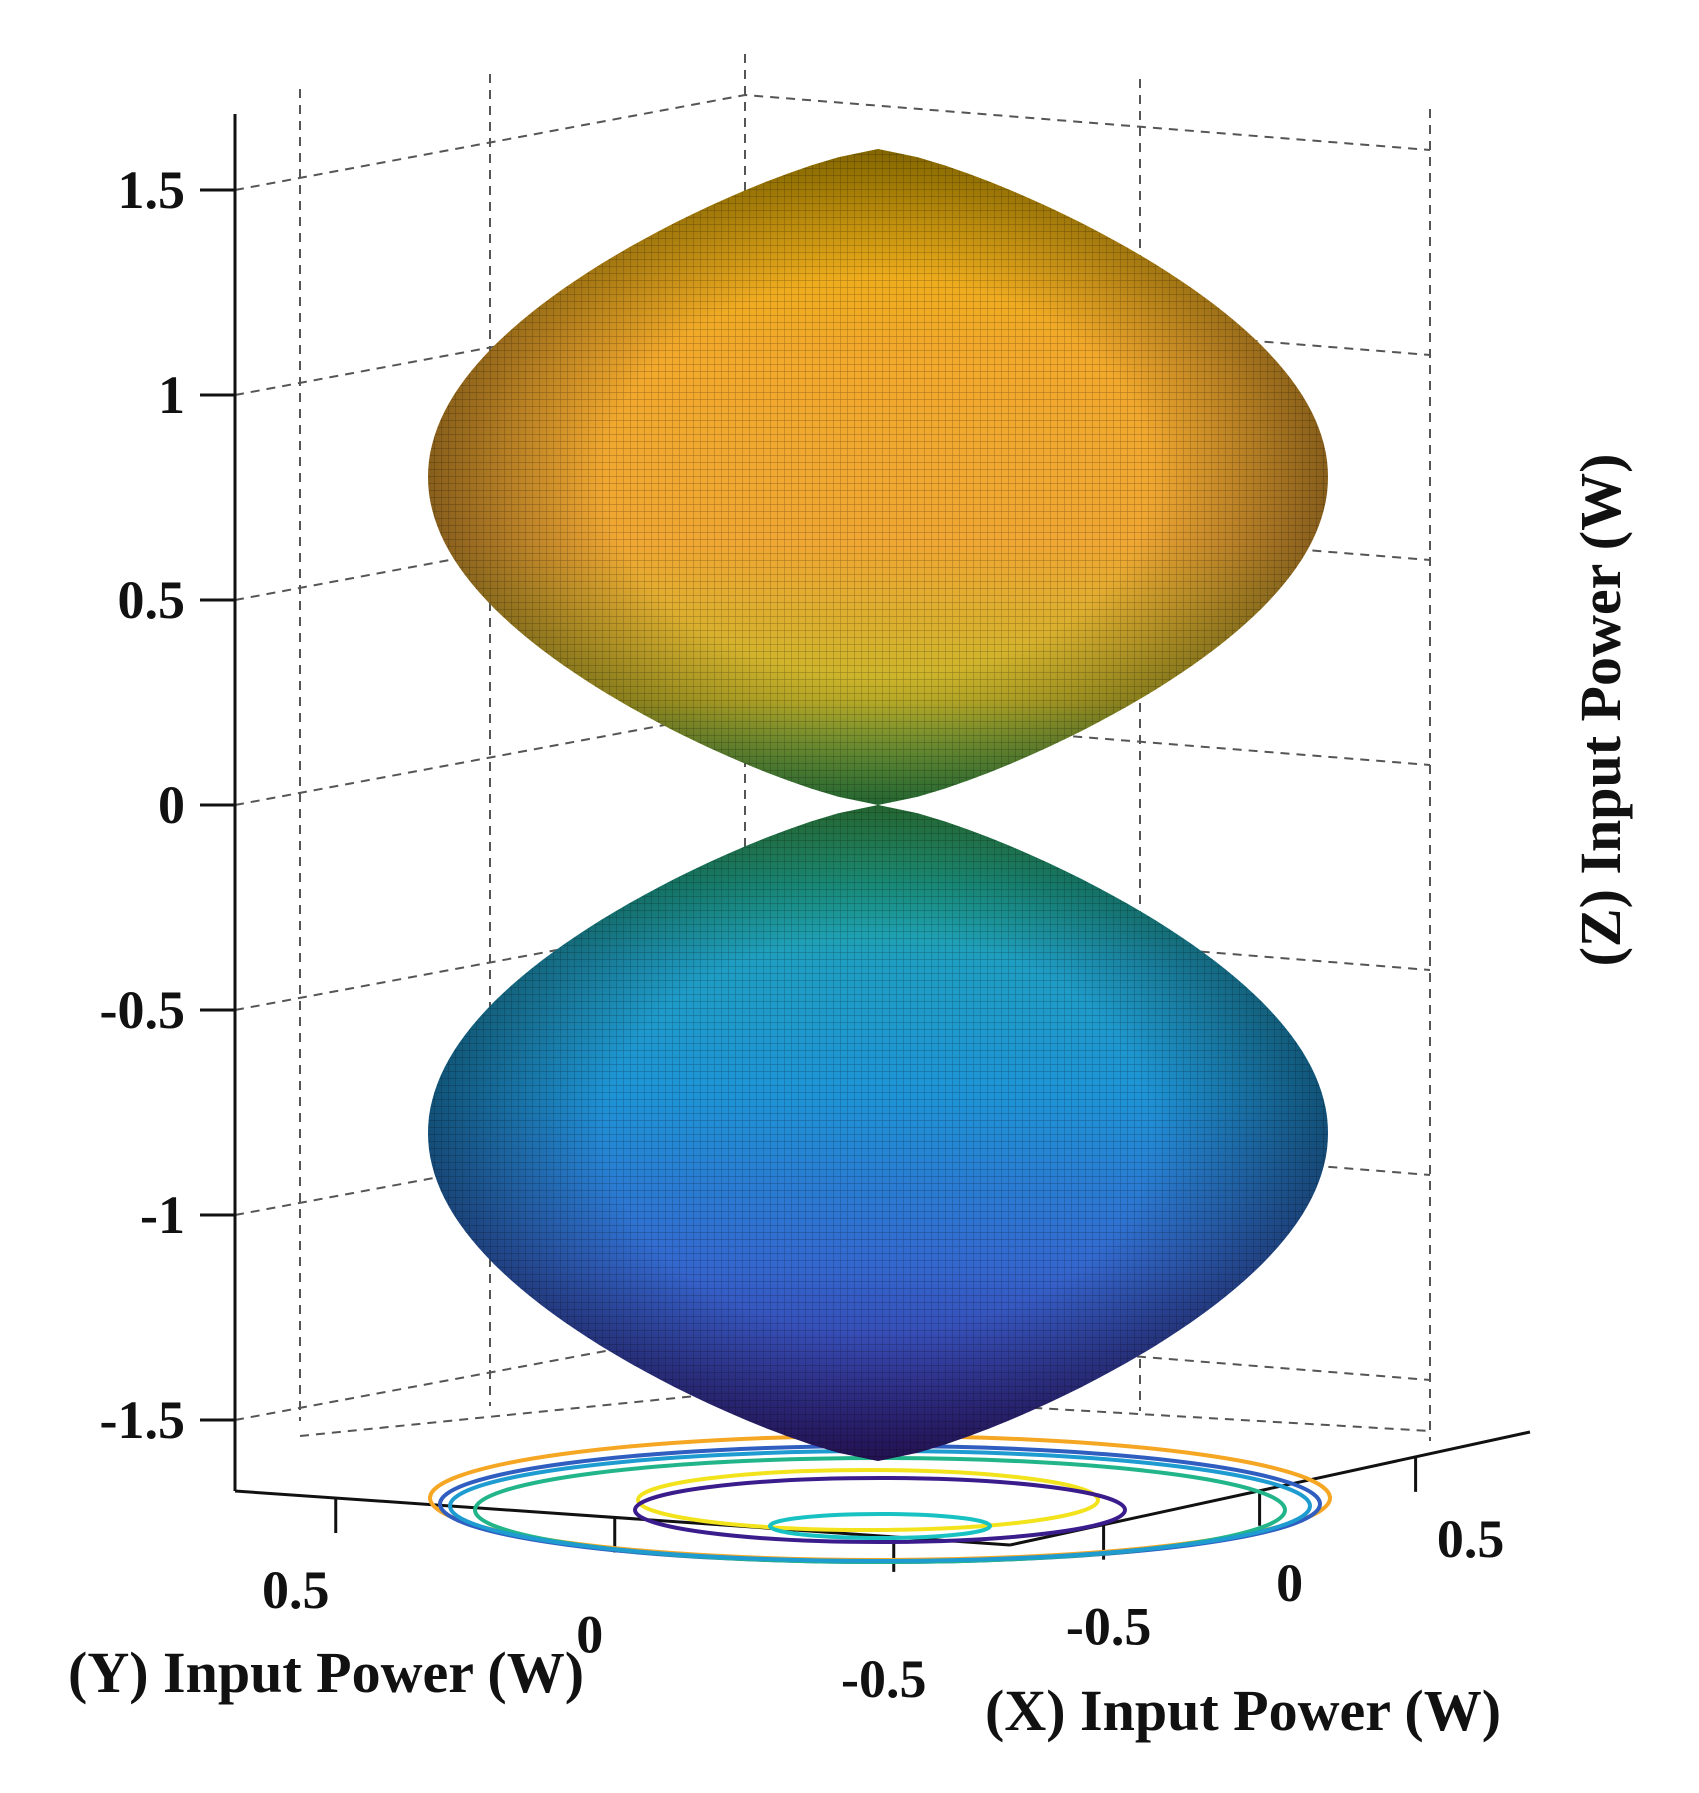 The height and width of the screenshot is (1793, 1699). What do you see at coordinates (1108, 1627) in the screenshot?
I see `x-tick-label: -0.5` at bounding box center [1108, 1627].